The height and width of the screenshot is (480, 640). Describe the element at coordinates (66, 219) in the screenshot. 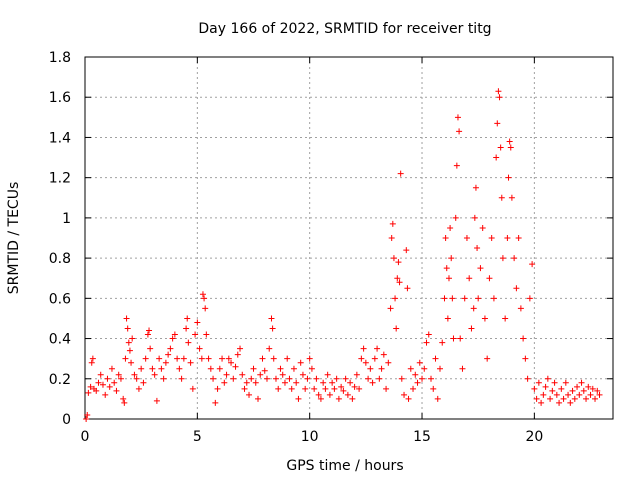

I see `y-tick-label: 1` at that location.